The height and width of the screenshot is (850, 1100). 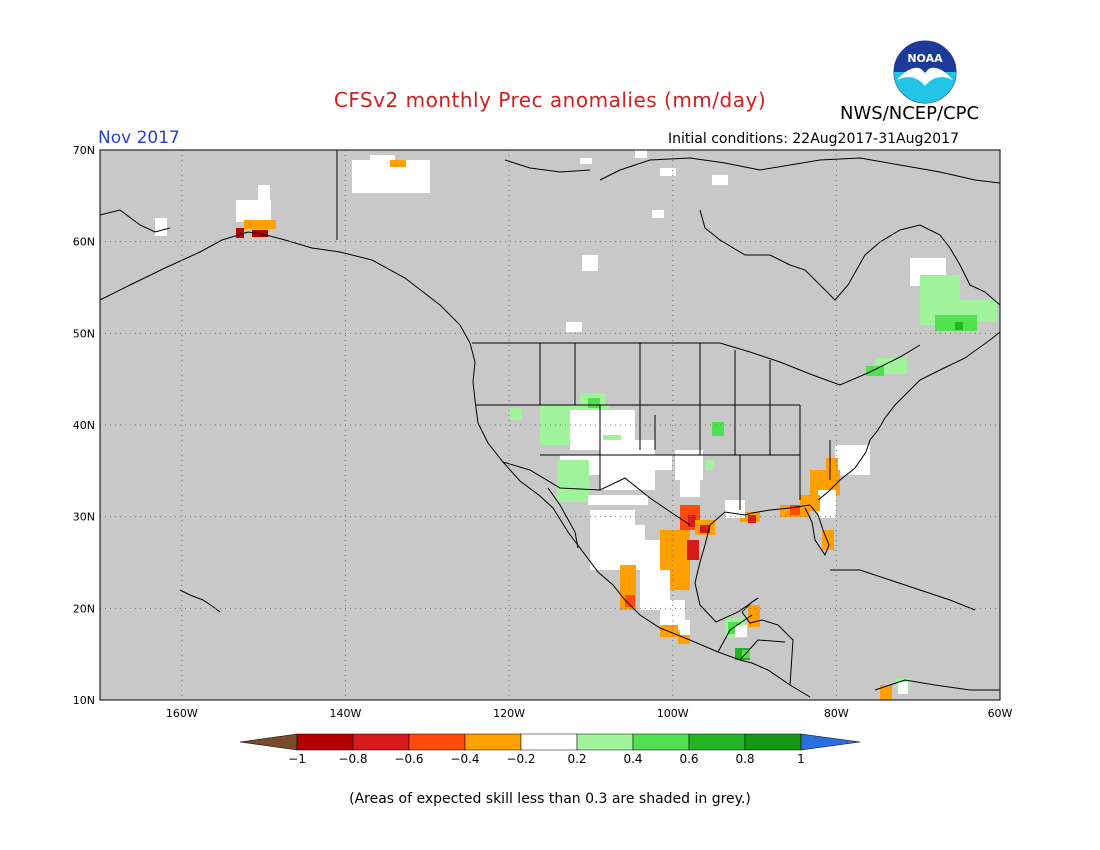 What do you see at coordinates (520, 759) in the screenshot?
I see `colorbar-tick-label: −0.2` at bounding box center [520, 759].